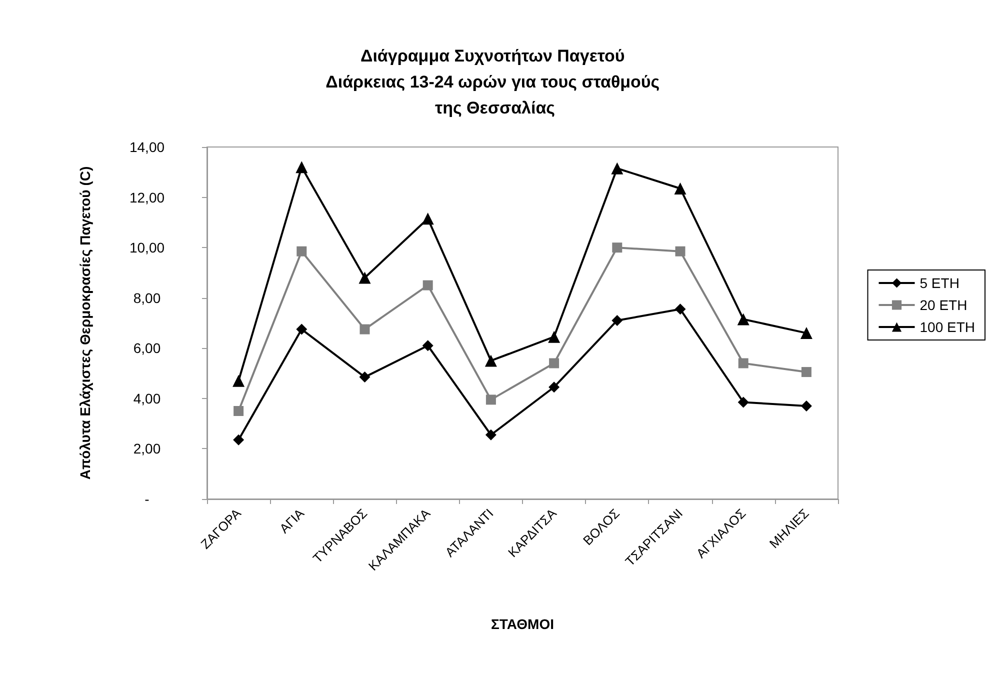 The height and width of the screenshot is (675, 1000). What do you see at coordinates (947, 327) in the screenshot?
I see `legend-label: 100 ETH` at bounding box center [947, 327].